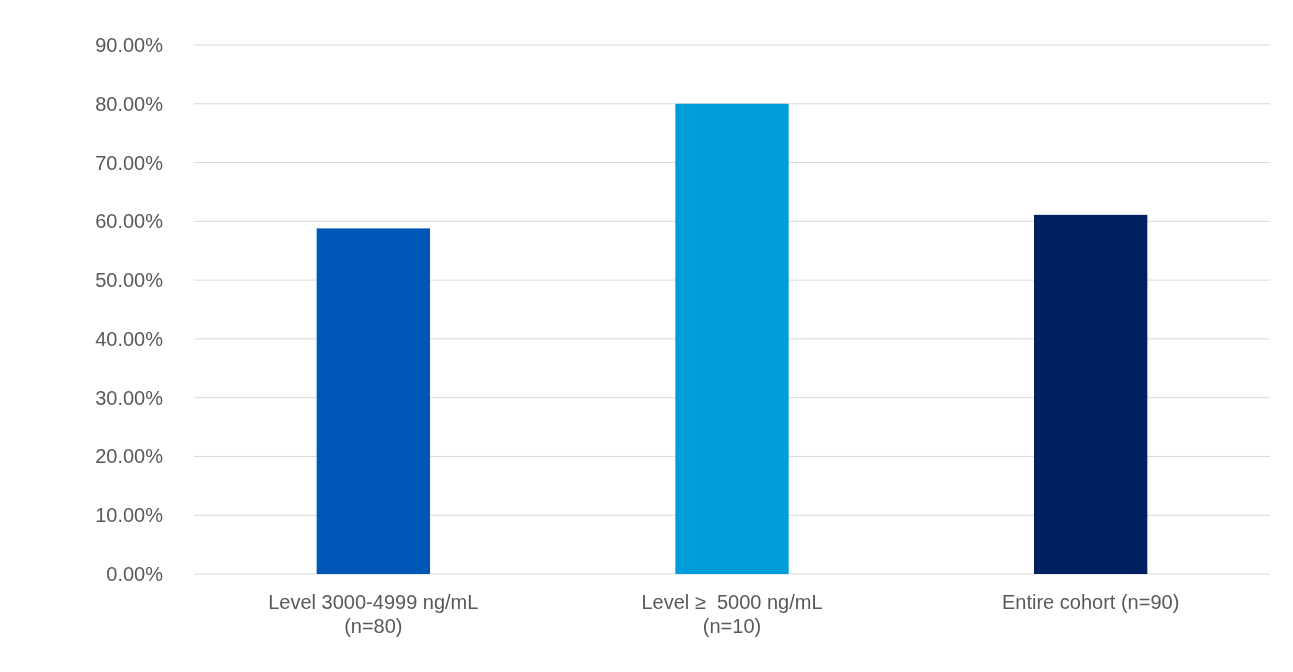  I want to click on y-tick-label: 70.00%, so click(129, 162).